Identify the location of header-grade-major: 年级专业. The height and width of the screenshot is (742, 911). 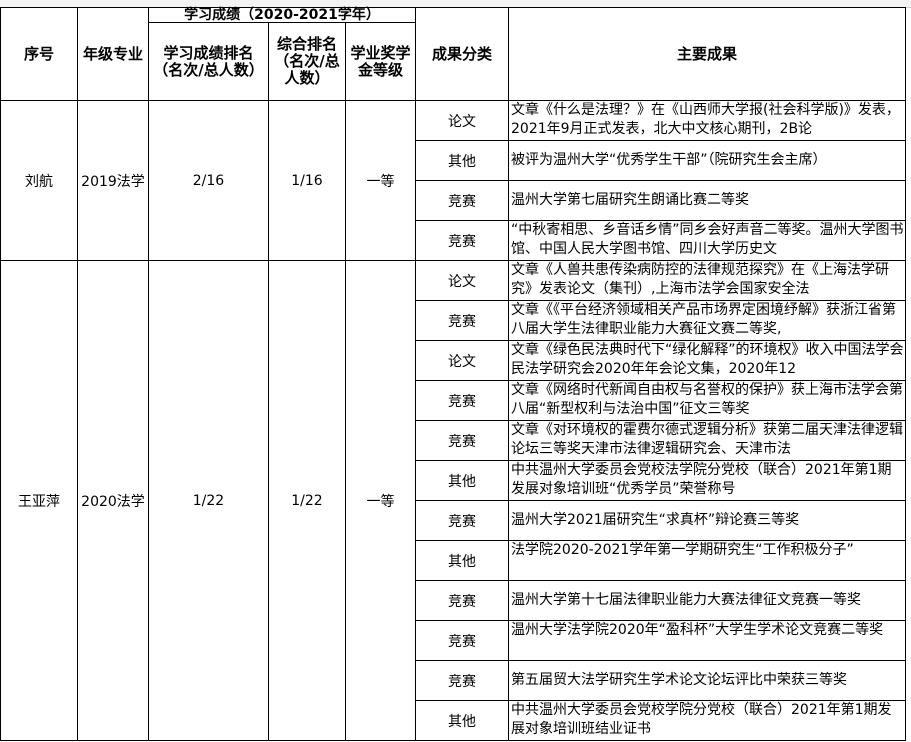
(113, 54).